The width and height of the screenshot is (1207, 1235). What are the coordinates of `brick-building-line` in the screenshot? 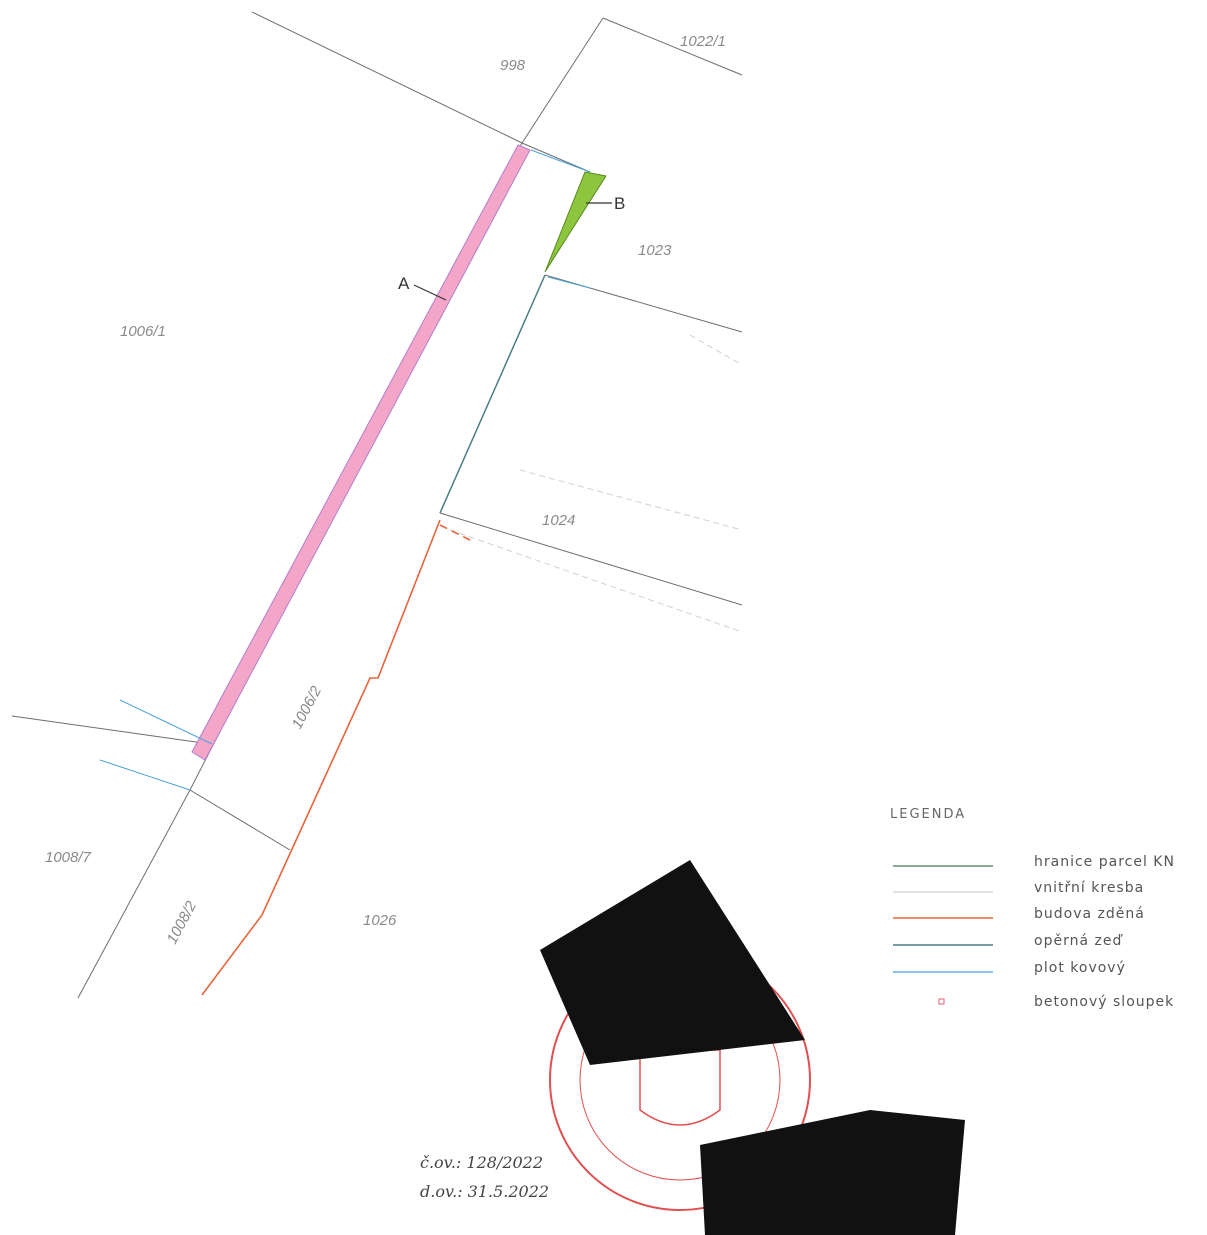 It's located at (321, 757).